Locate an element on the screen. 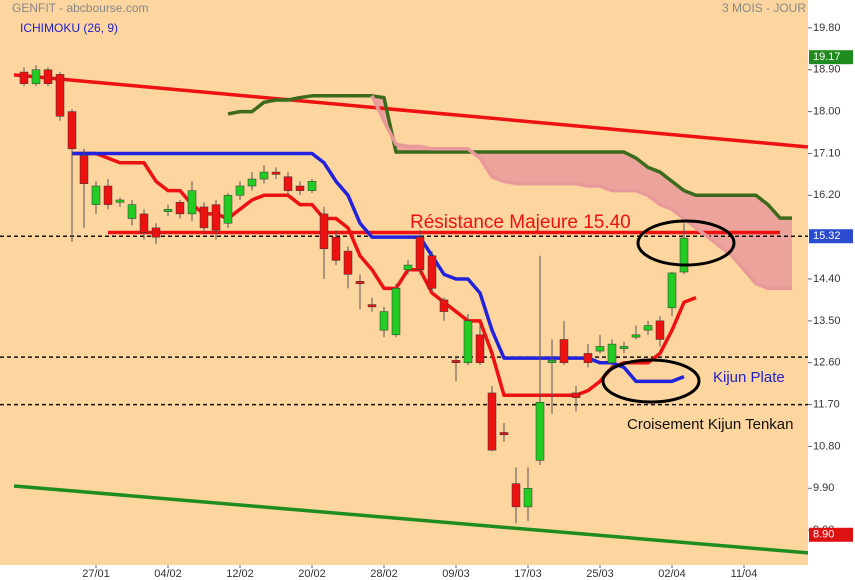 Image resolution: width=855 pixels, height=580 pixels. x-tick-label: 20/02 is located at coordinates (312, 574).